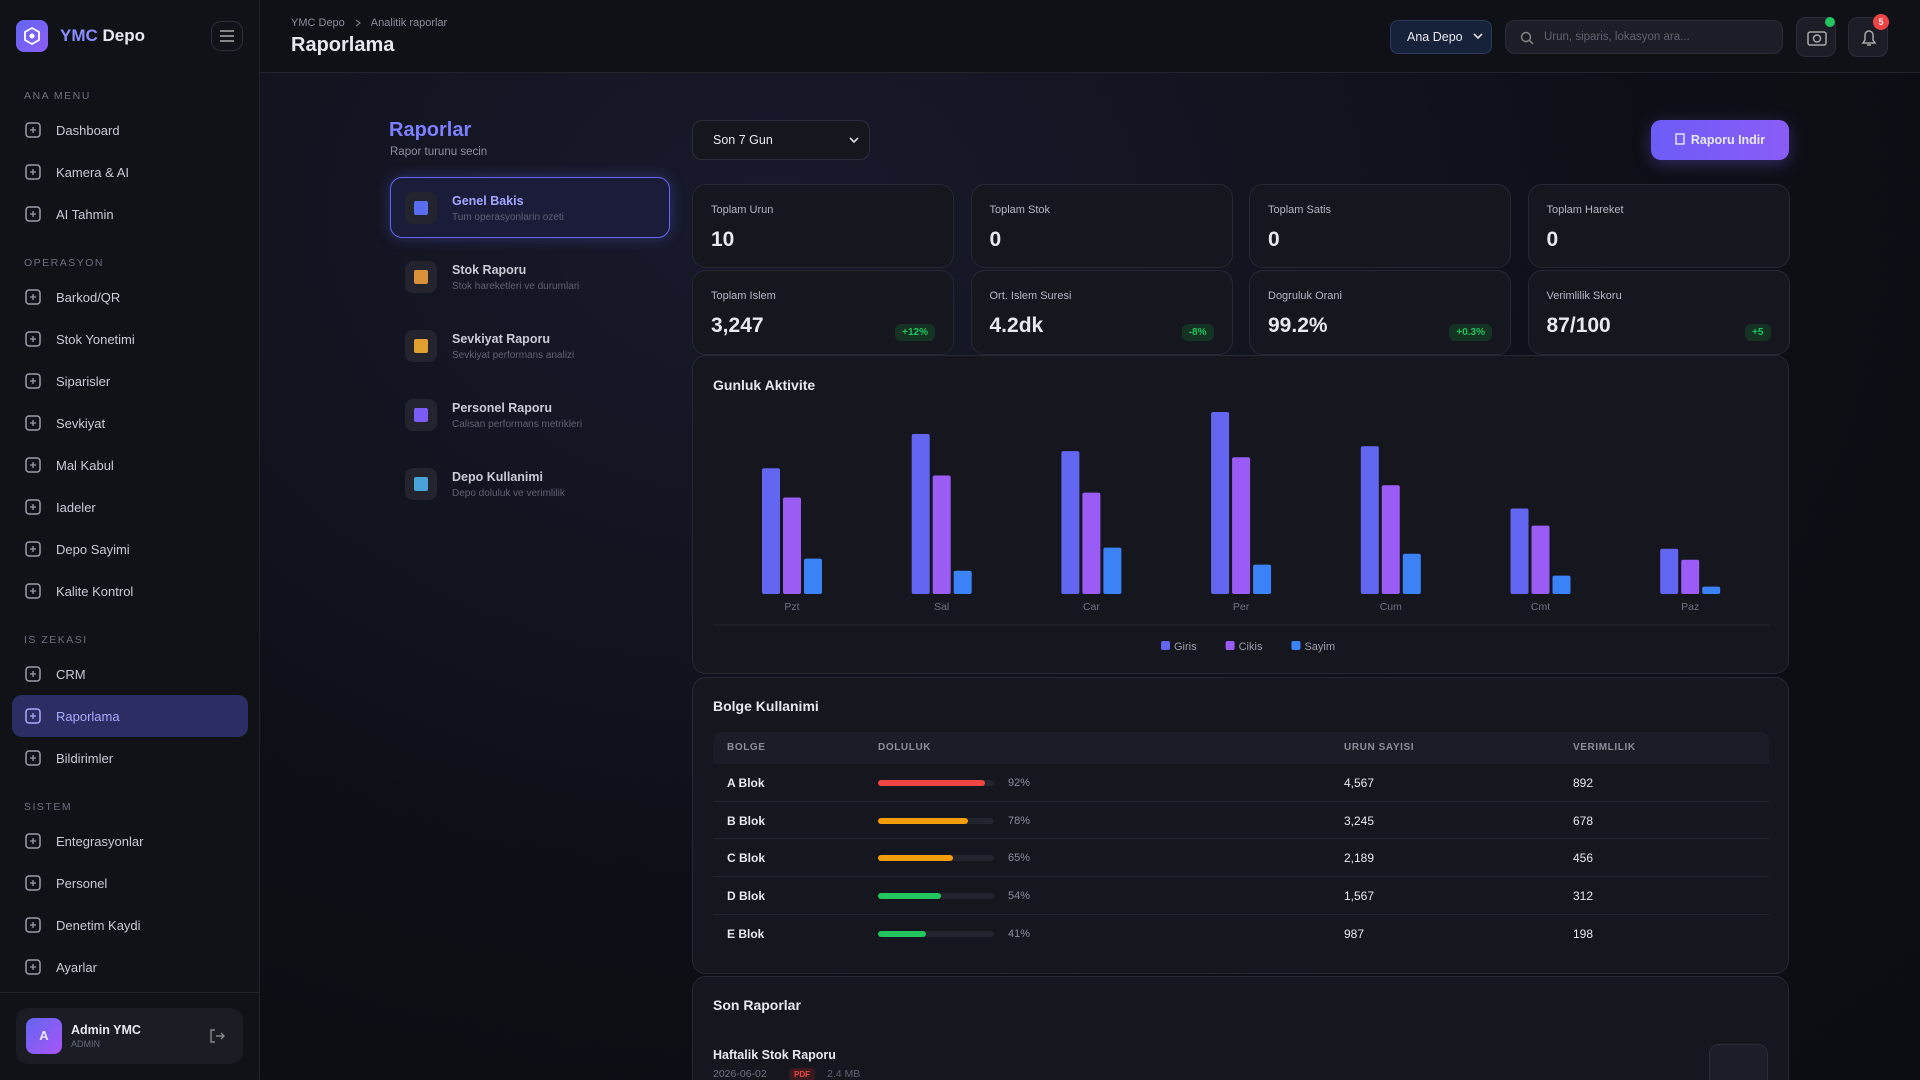  What do you see at coordinates (130, 841) in the screenshot?
I see `nav-item: Entegrasyonlar` at bounding box center [130, 841].